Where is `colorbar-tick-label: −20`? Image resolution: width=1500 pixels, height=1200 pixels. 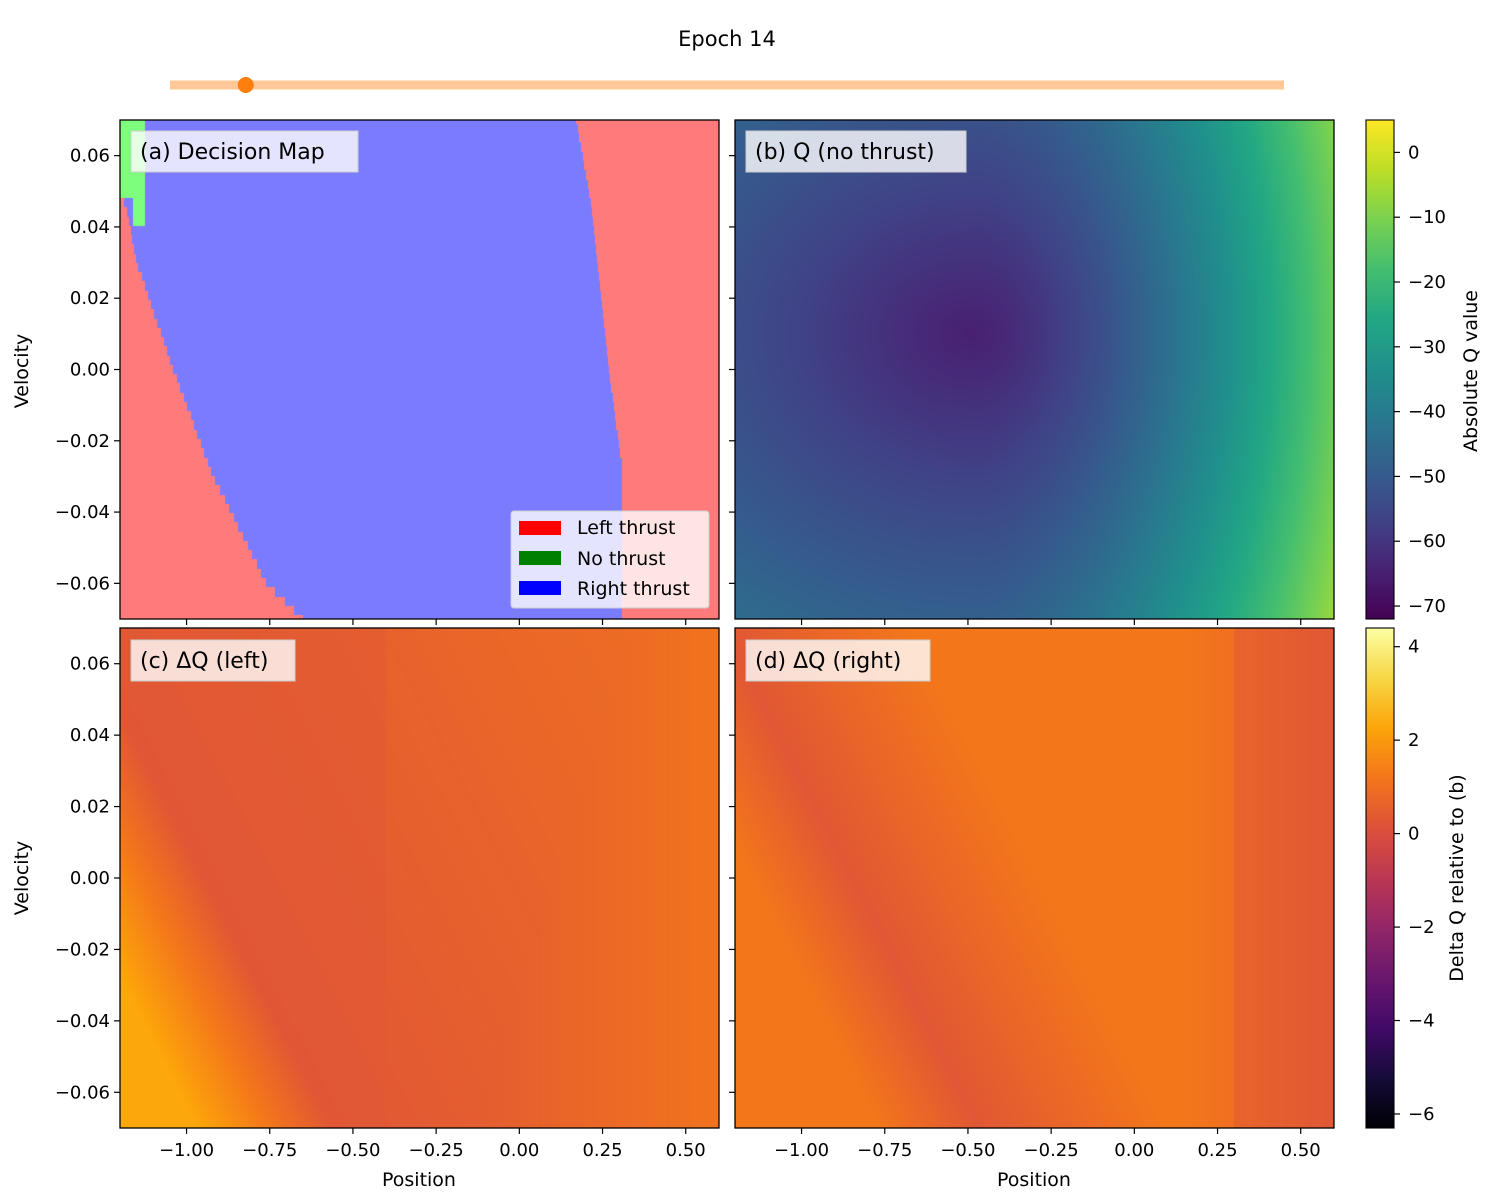 colorbar-tick-label: −20 is located at coordinates (1427, 282).